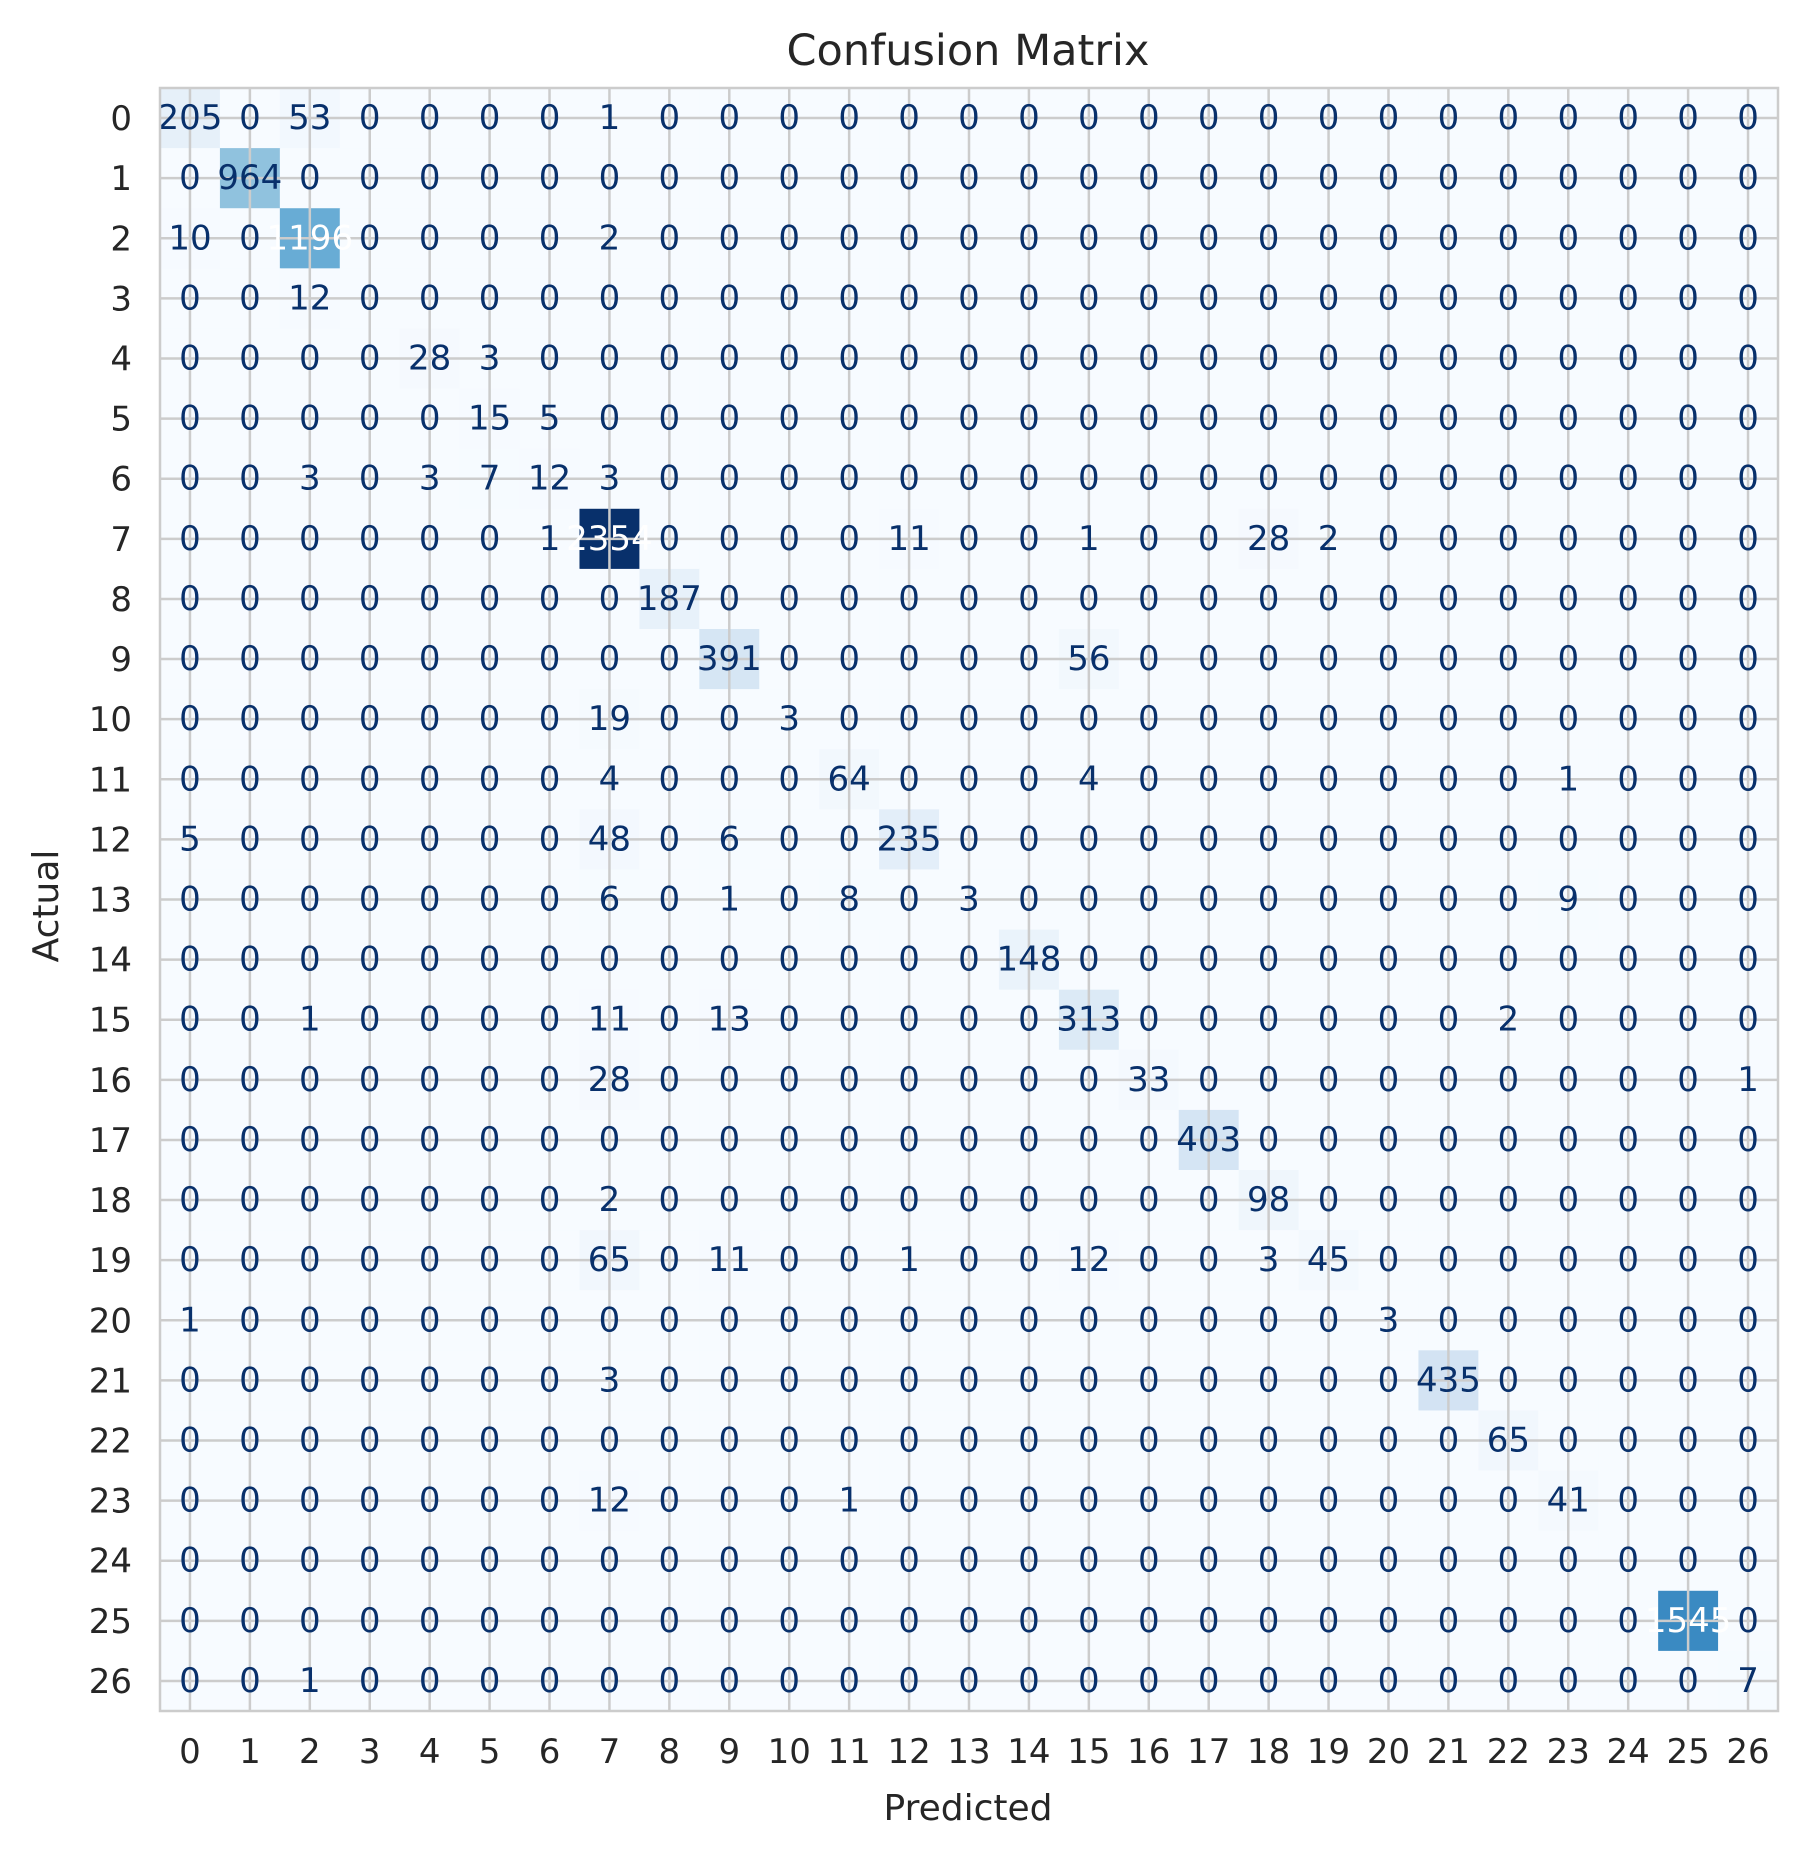 The height and width of the screenshot is (1859, 1807). I want to click on x-tick-label: 13, so click(968, 1752).